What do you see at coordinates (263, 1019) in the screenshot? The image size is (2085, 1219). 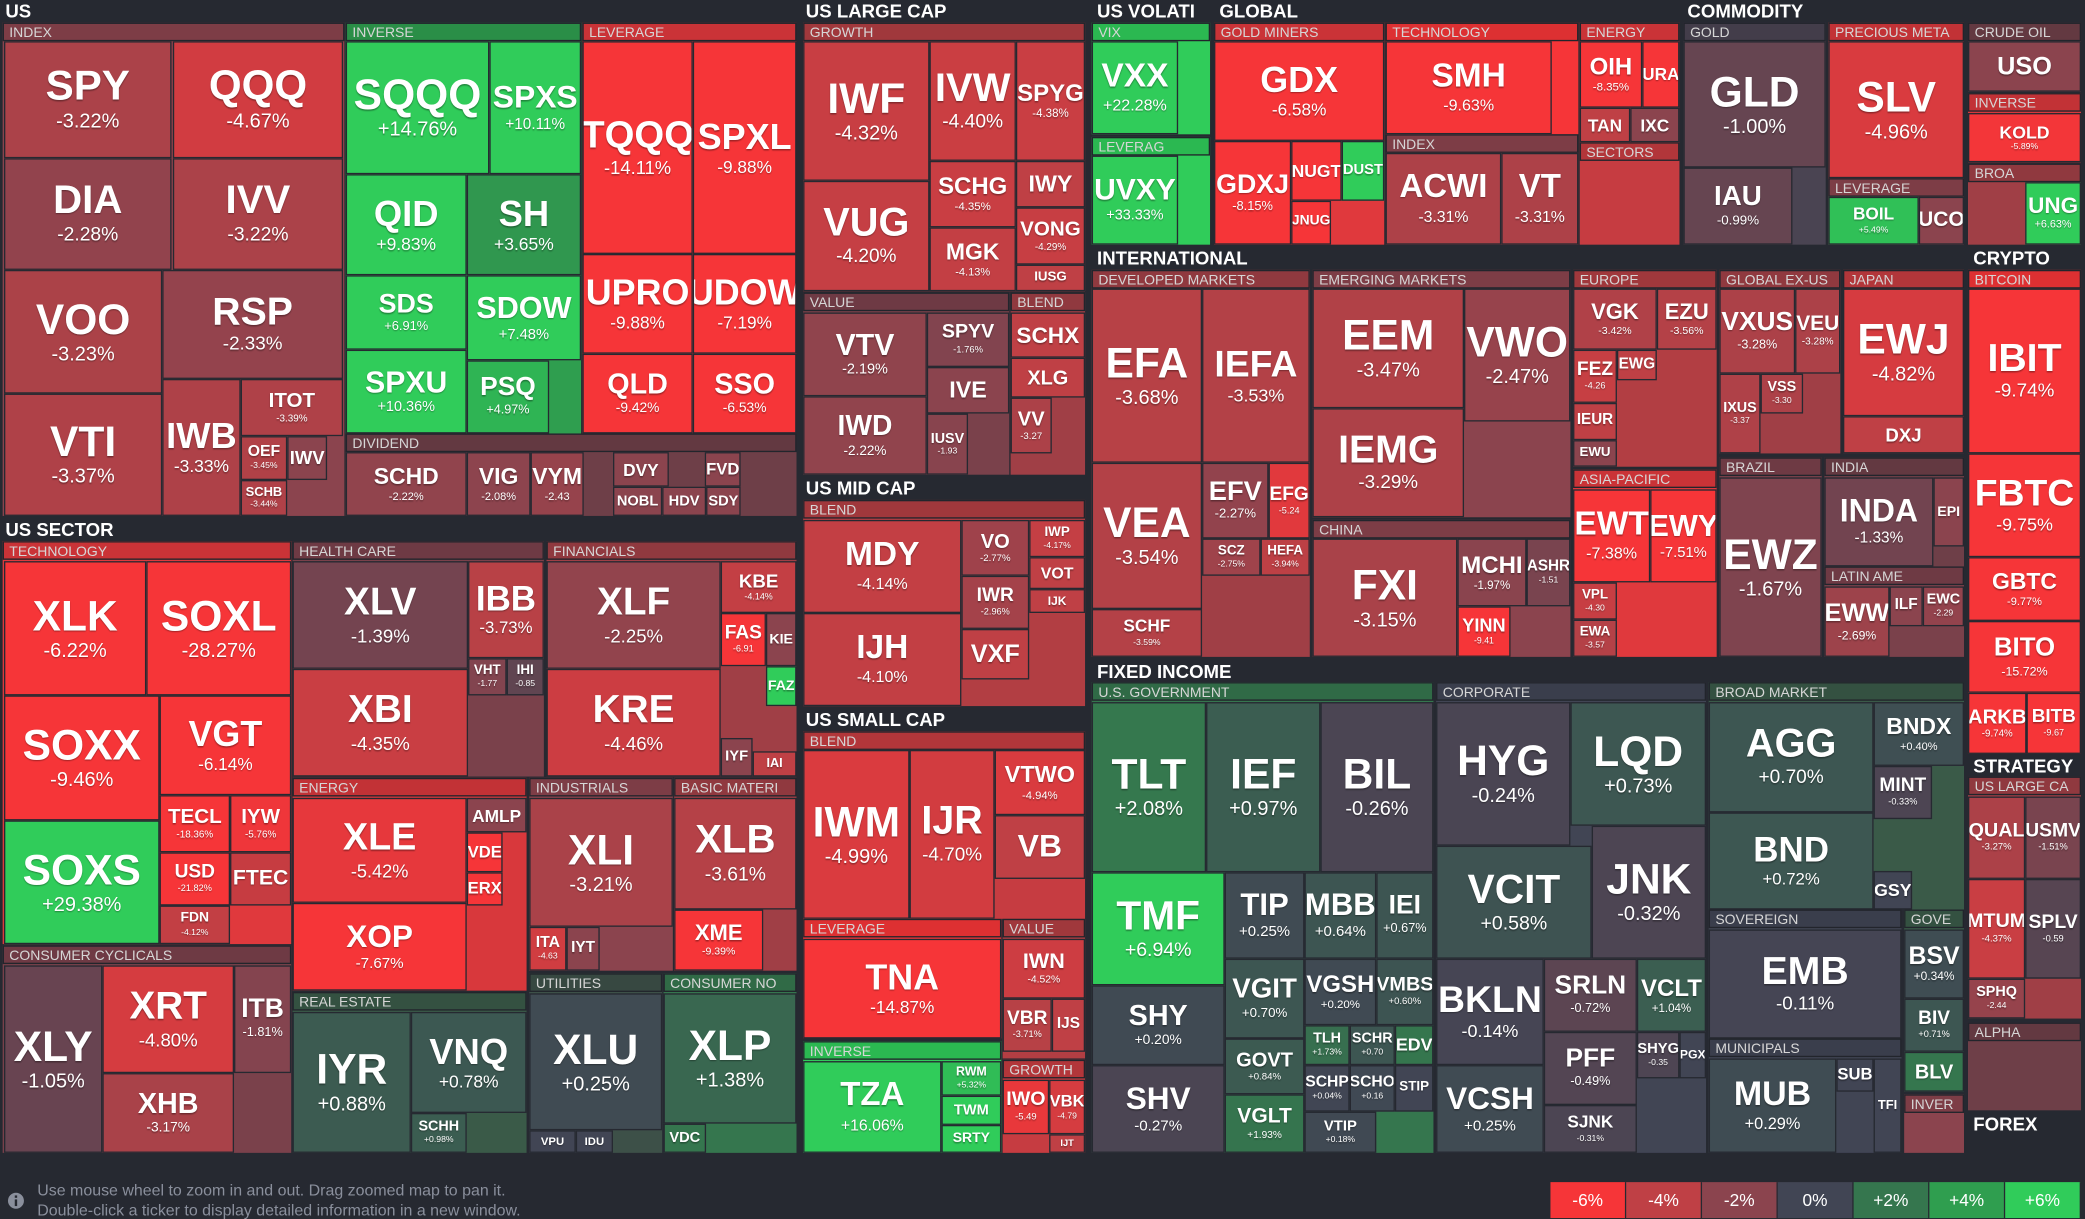 I see `ticker-tile: ITB -1.81%` at bounding box center [263, 1019].